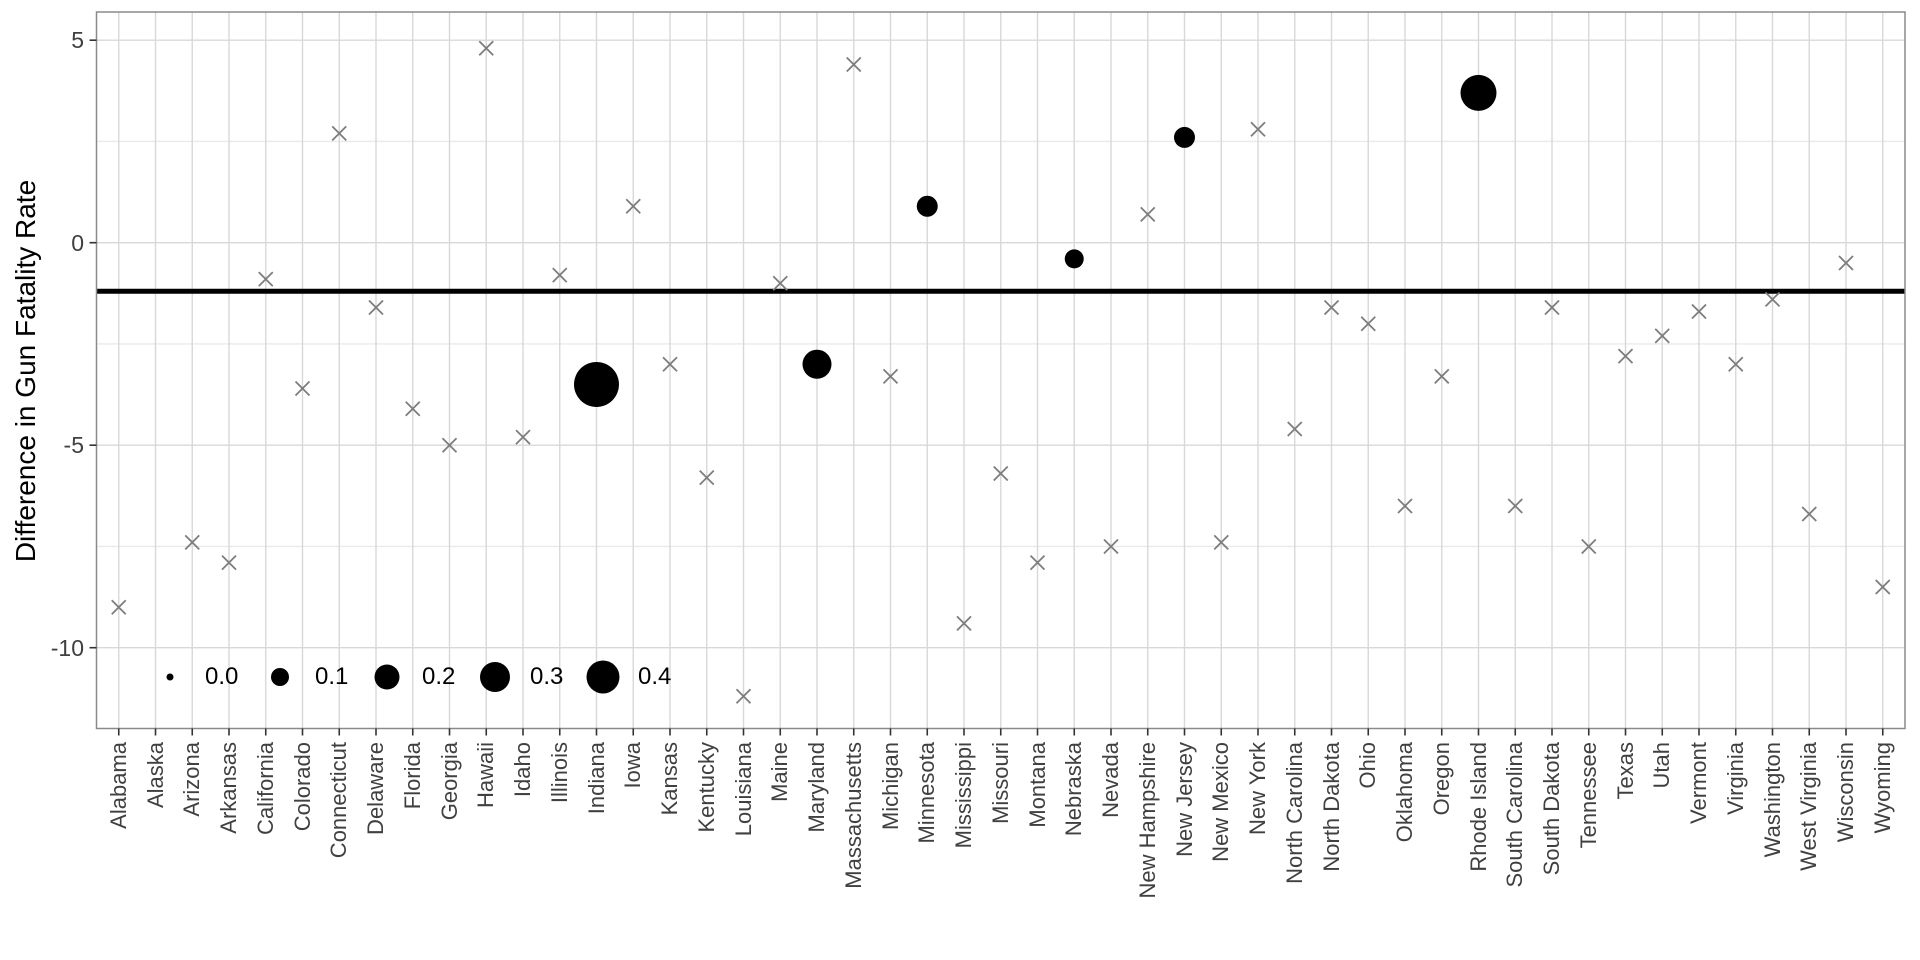 This screenshot has height=960, width=1920. What do you see at coordinates (523, 437) in the screenshot?
I see `control-point-marker-Idaho` at bounding box center [523, 437].